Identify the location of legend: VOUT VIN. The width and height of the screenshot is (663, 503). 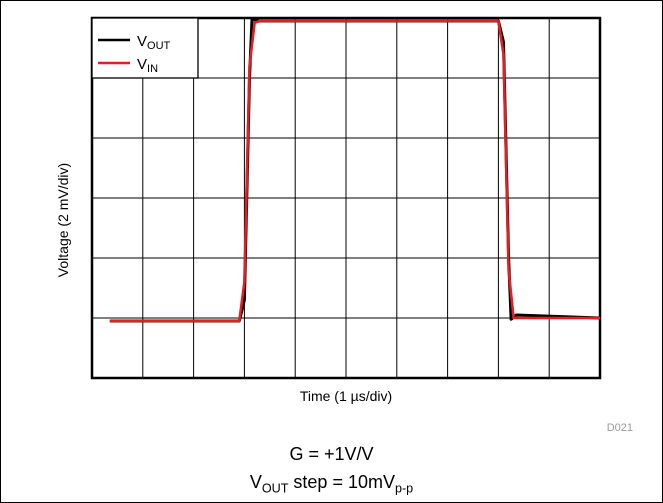
(145, 48).